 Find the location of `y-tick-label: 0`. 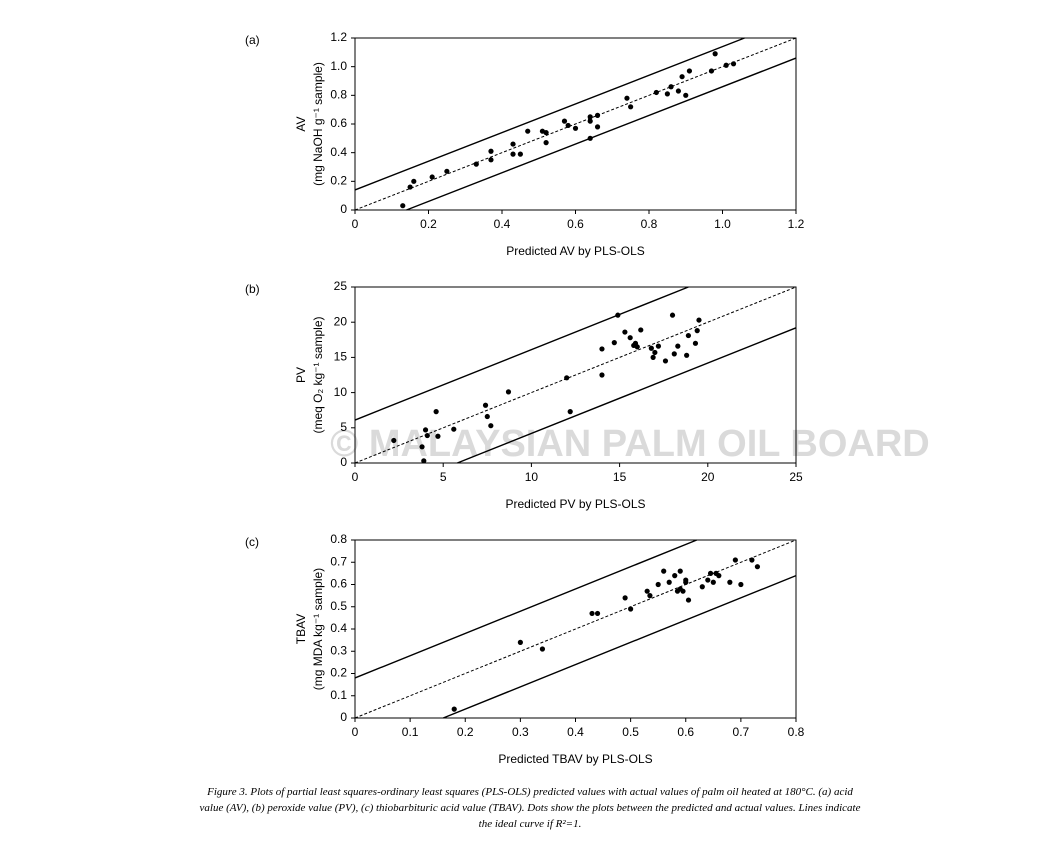

y-tick-label: 0 is located at coordinates (343, 462).